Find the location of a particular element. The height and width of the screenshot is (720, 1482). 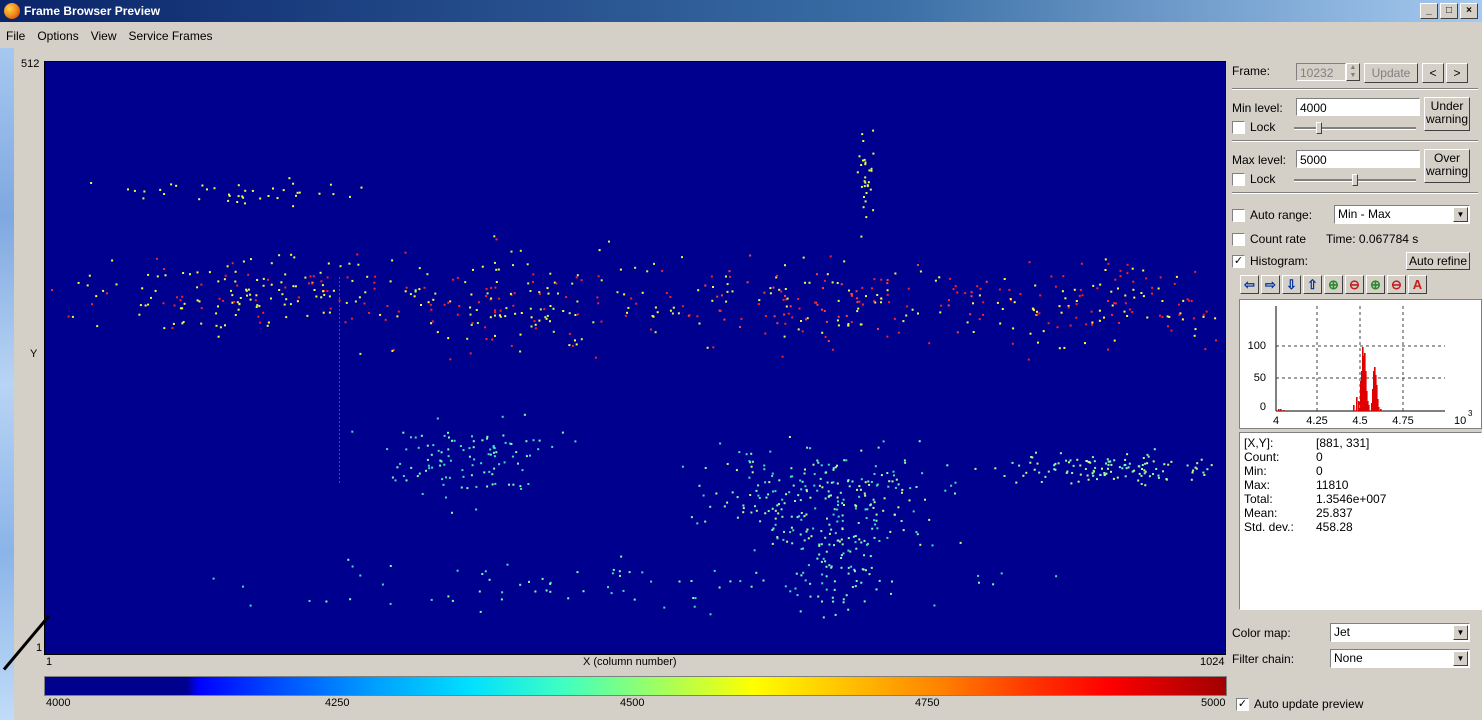

stats-key: Mean: is located at coordinates (1261, 513).